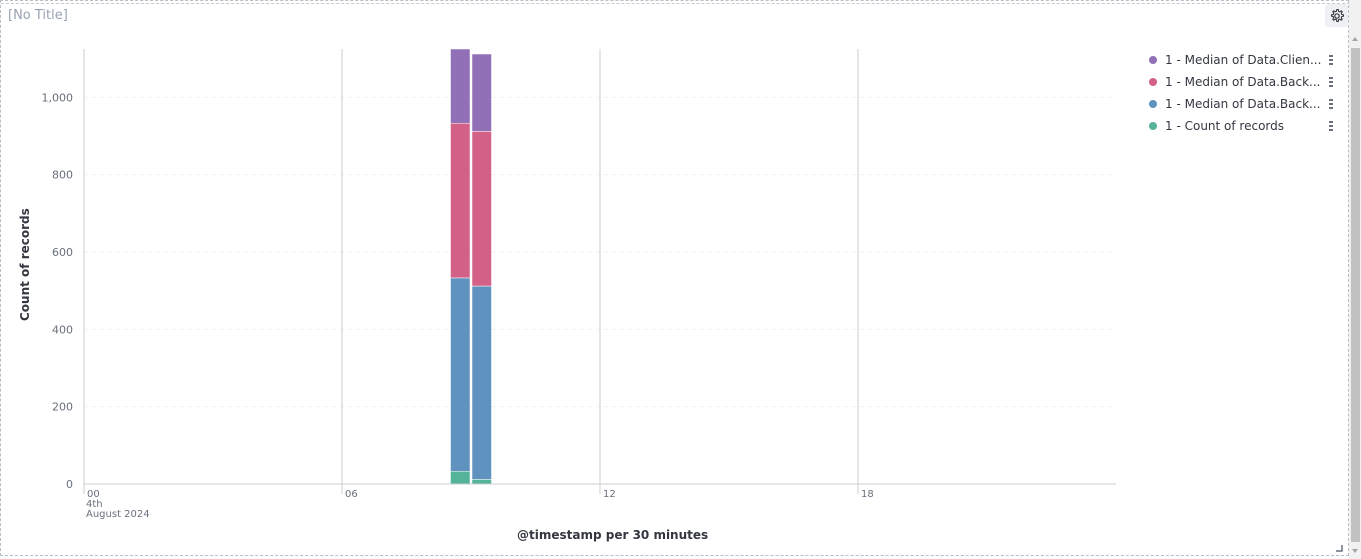 The width and height of the screenshot is (1361, 559). What do you see at coordinates (62, 175) in the screenshot?
I see `y-tick-label: 800` at bounding box center [62, 175].